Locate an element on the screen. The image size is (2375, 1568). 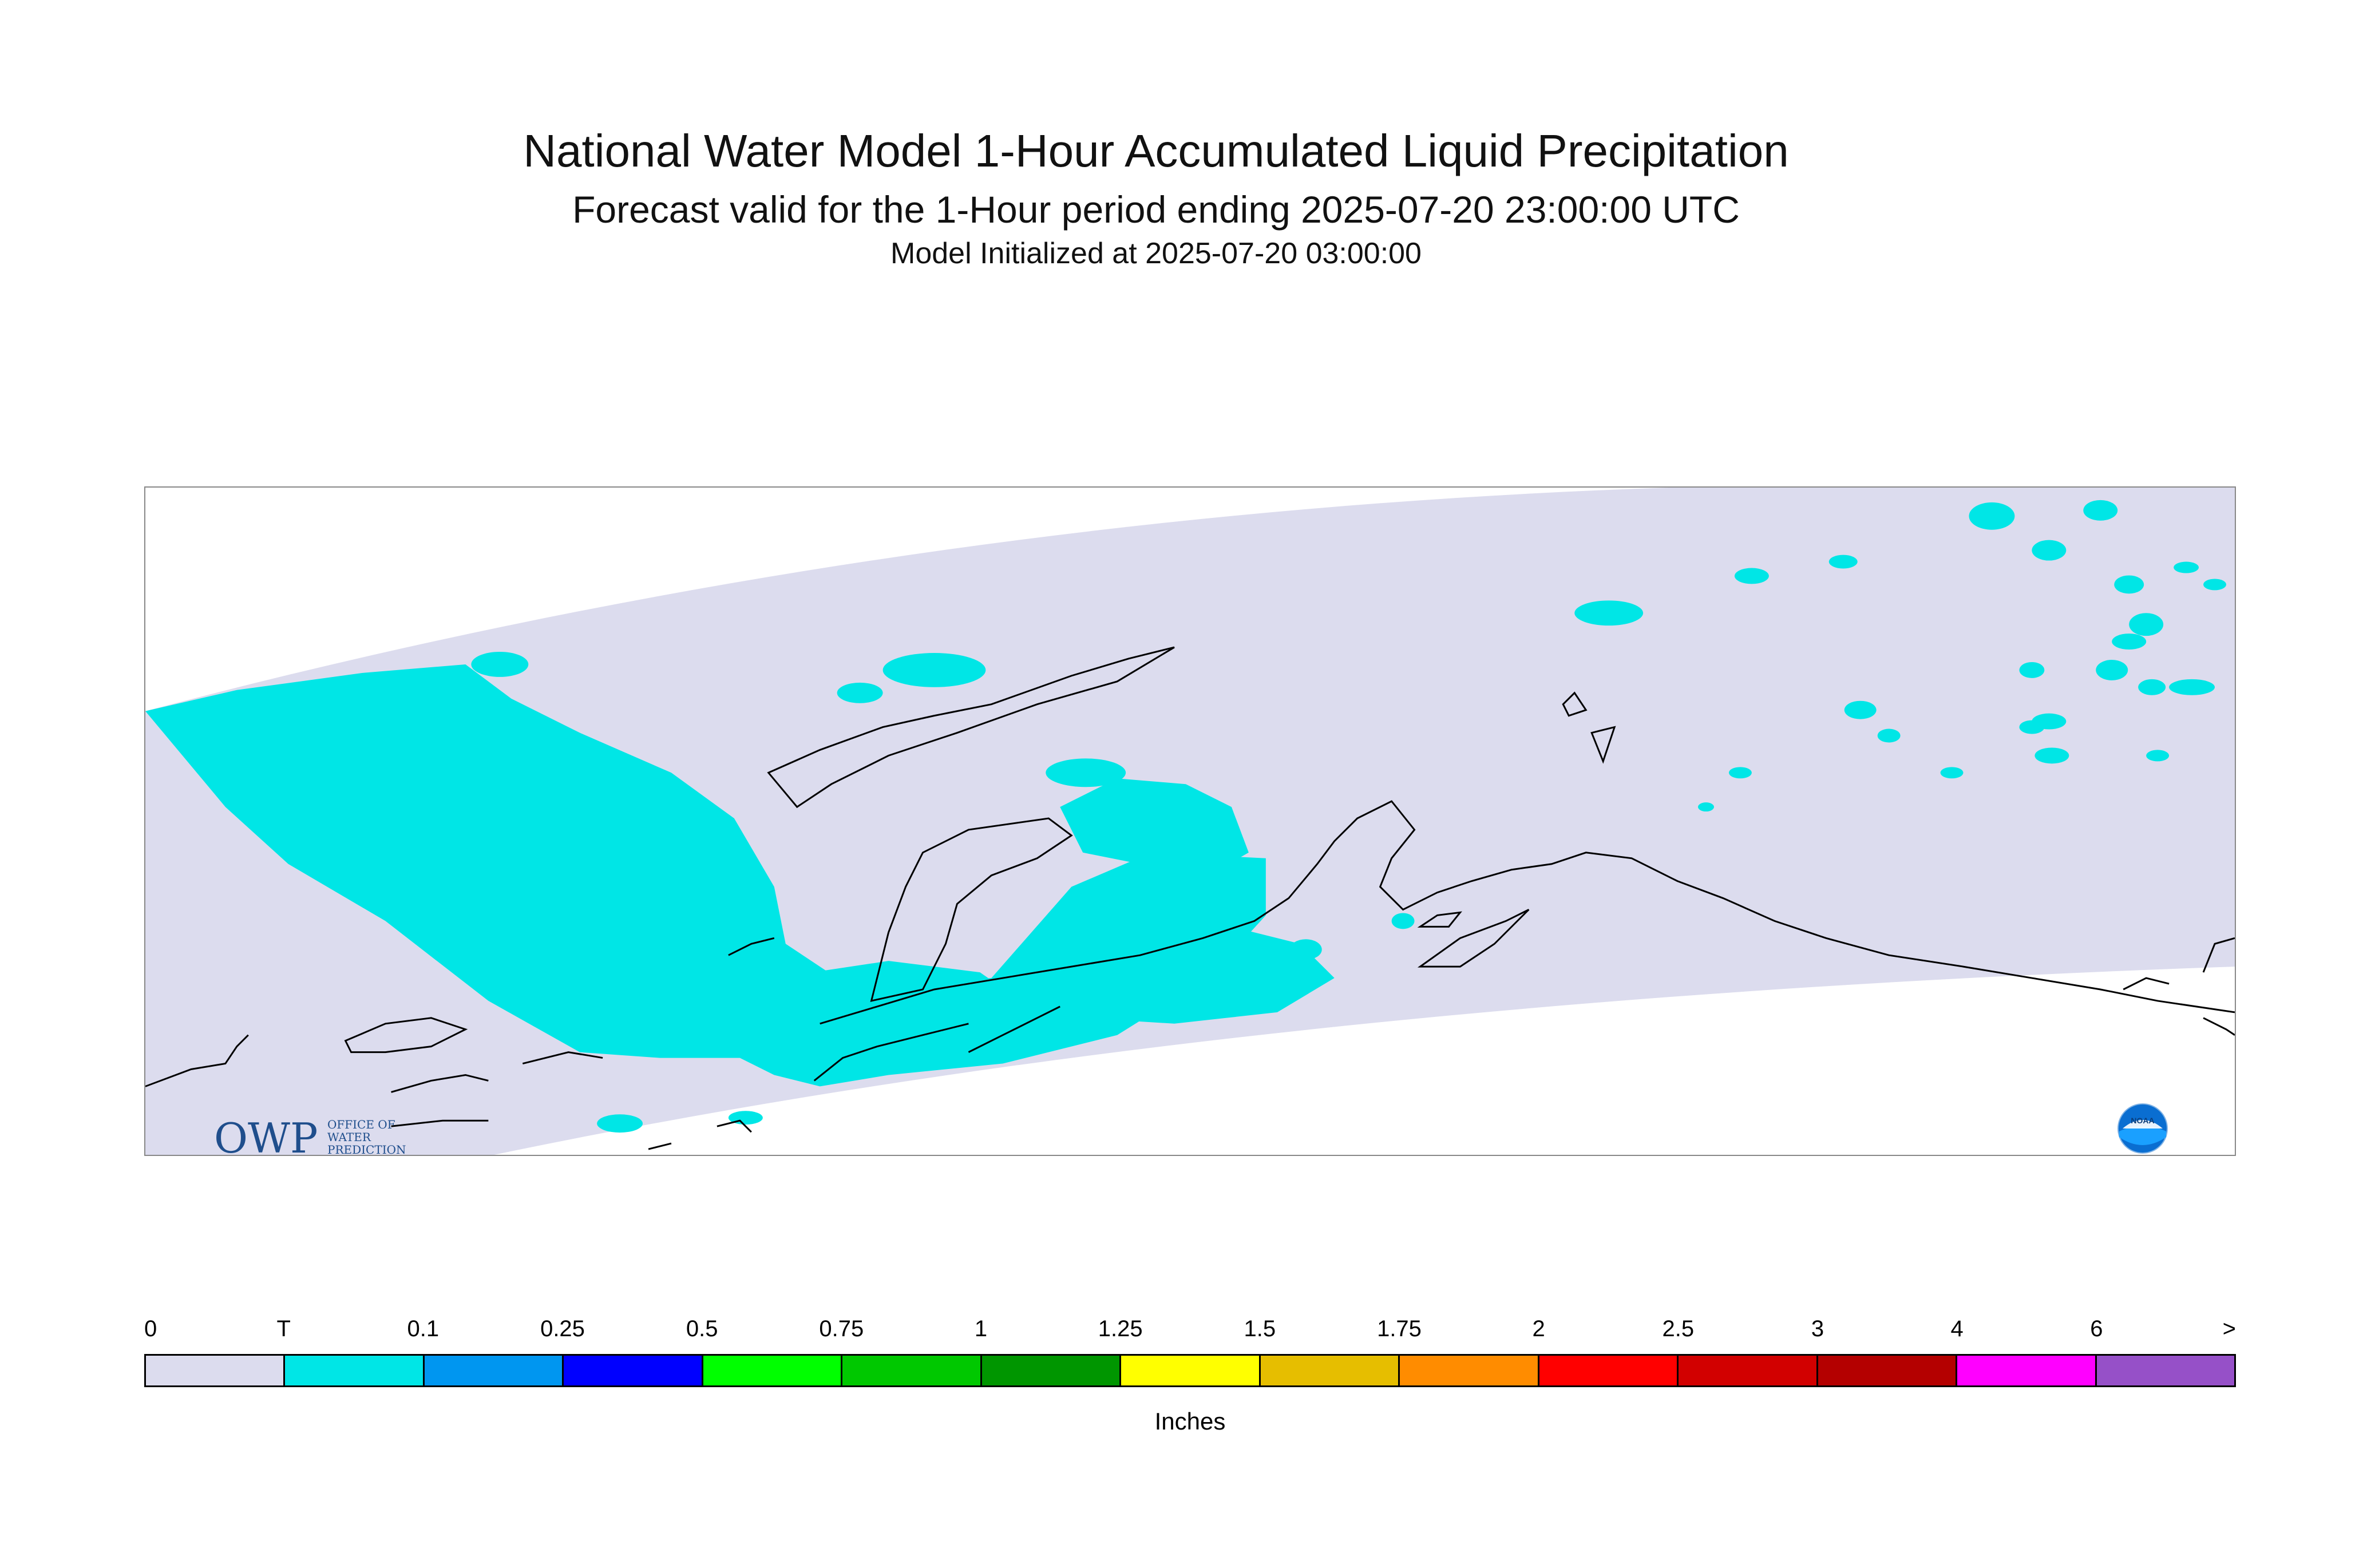
legend-tick-label: 0.25 is located at coordinates (562, 1328).